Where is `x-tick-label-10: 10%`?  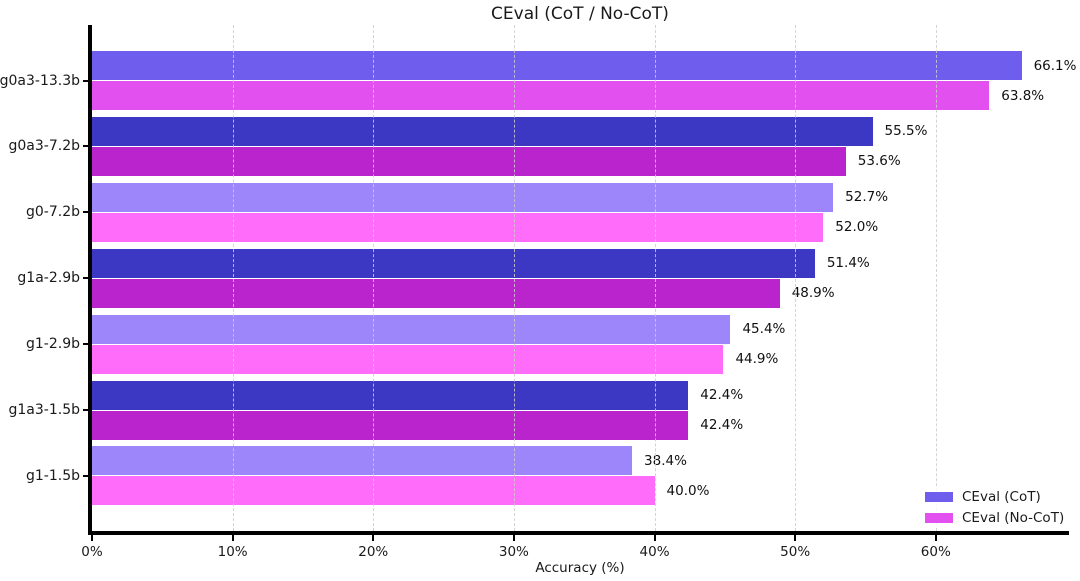
x-tick-label-10: 10% is located at coordinates (232, 552).